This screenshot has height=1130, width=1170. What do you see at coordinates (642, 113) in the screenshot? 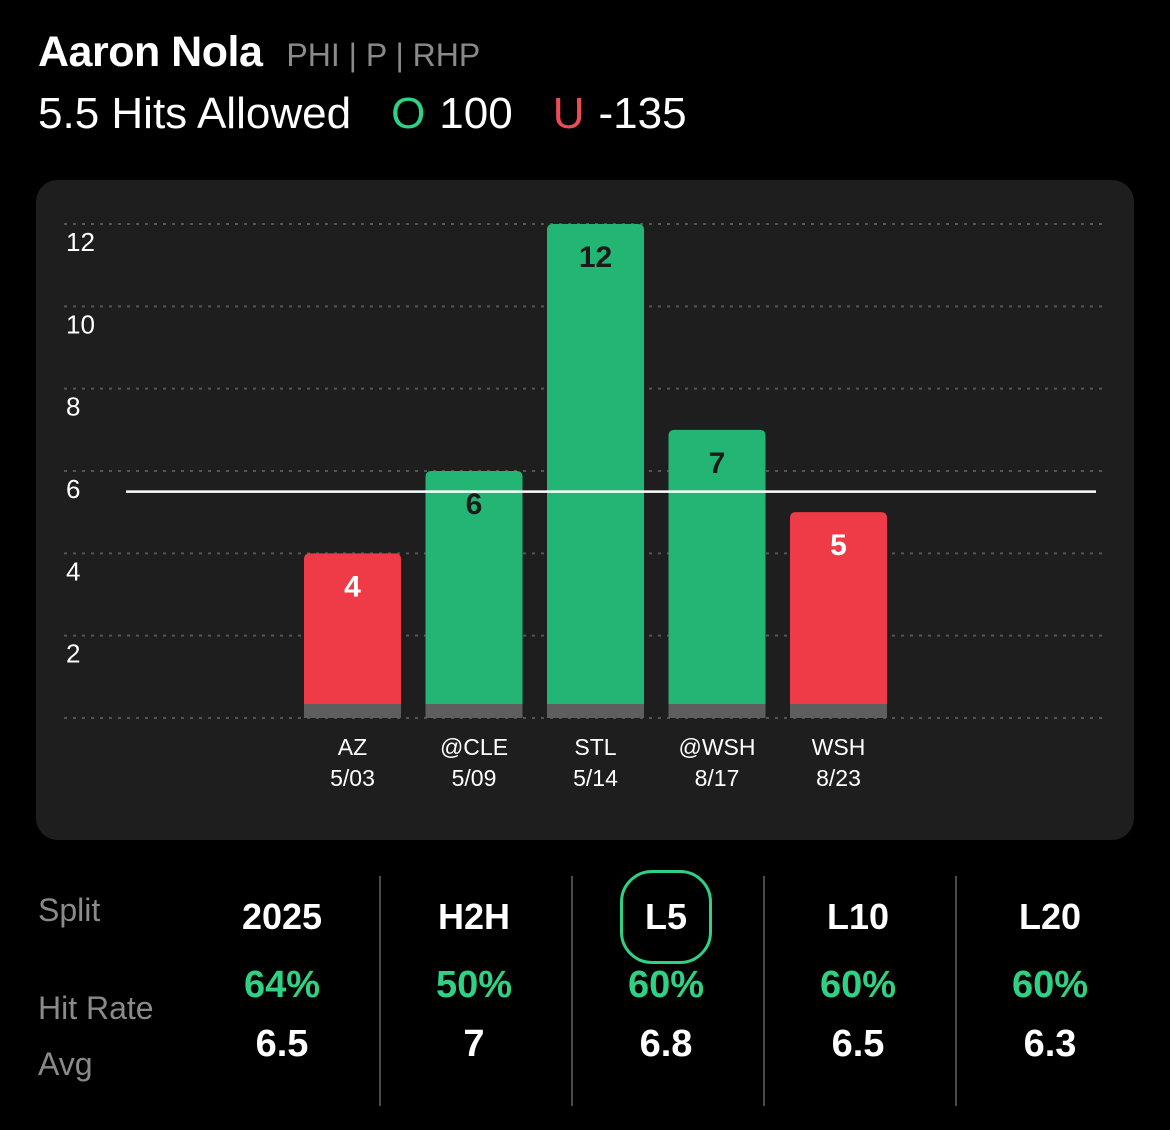
I see `under-odds: -135` at bounding box center [642, 113].